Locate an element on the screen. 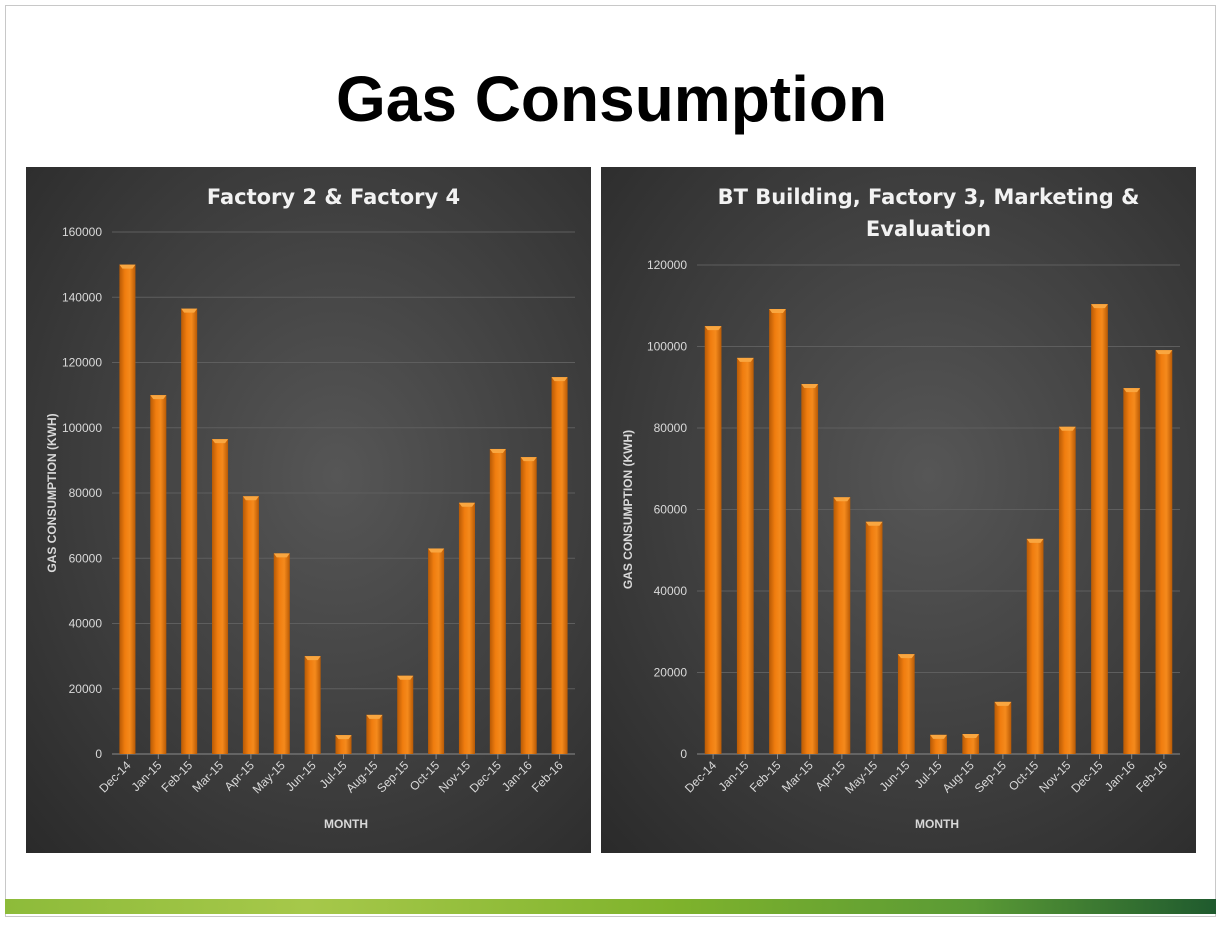 Image resolution: width=1223 pixels, height=925 pixels. y-tick-label: 80000 is located at coordinates (671, 428).